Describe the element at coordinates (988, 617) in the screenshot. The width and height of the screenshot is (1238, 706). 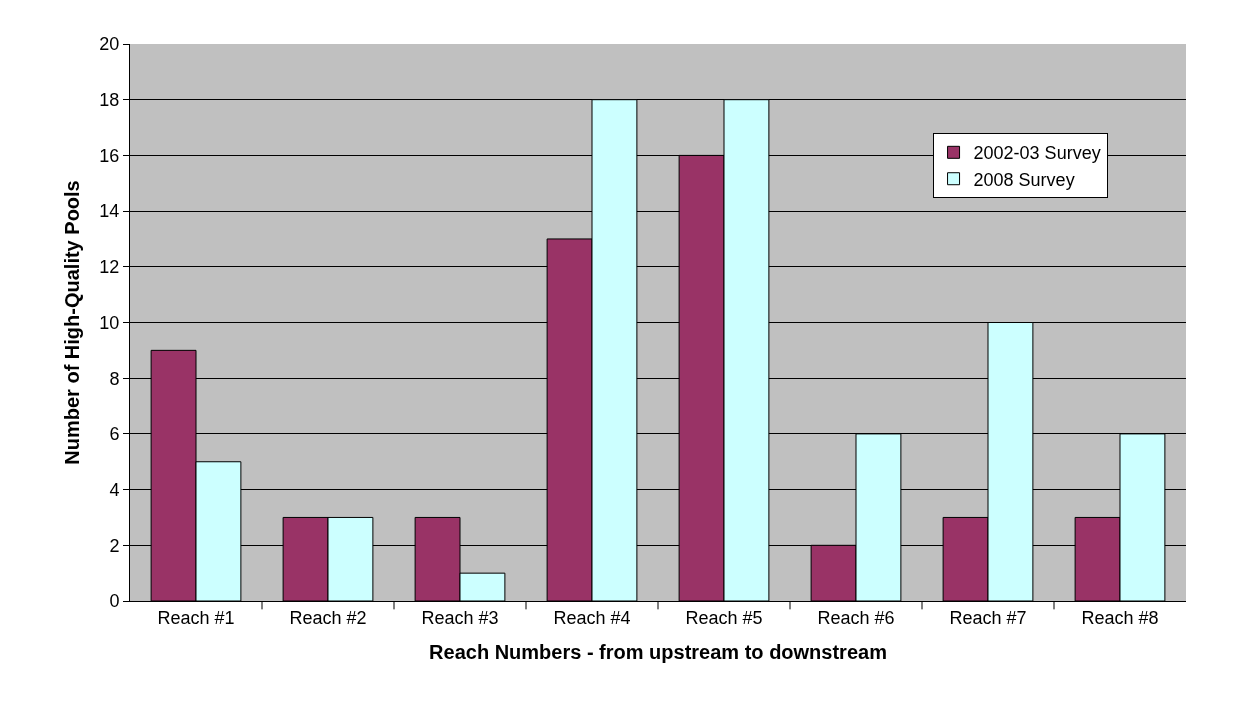
I see `x-tick-label: Reach #7` at that location.